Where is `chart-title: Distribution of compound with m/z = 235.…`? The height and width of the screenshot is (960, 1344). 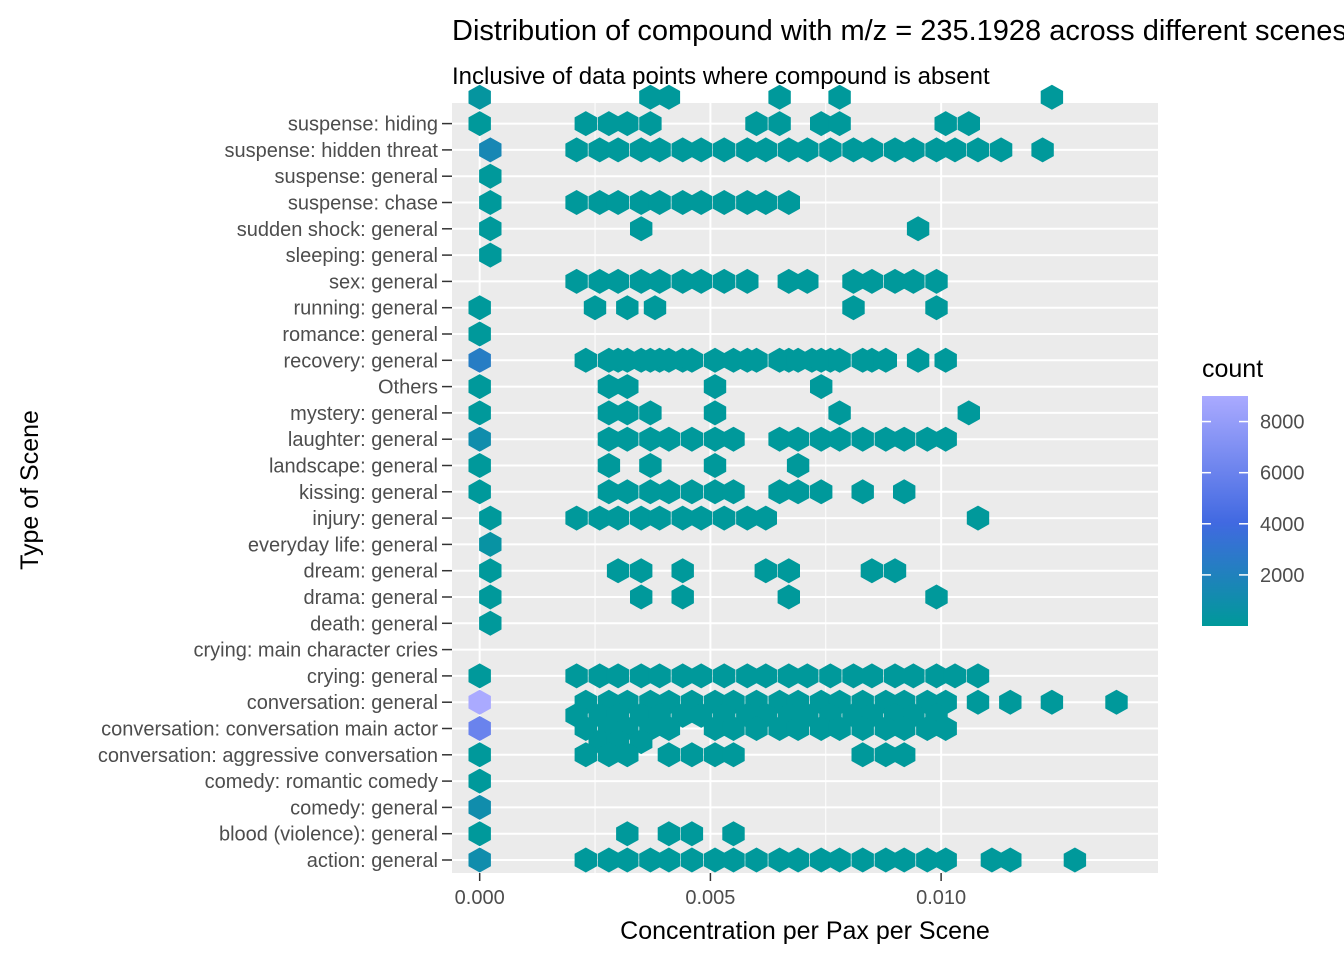
chart-title: Distribution of compound with m/z = 235.… is located at coordinates (898, 31).